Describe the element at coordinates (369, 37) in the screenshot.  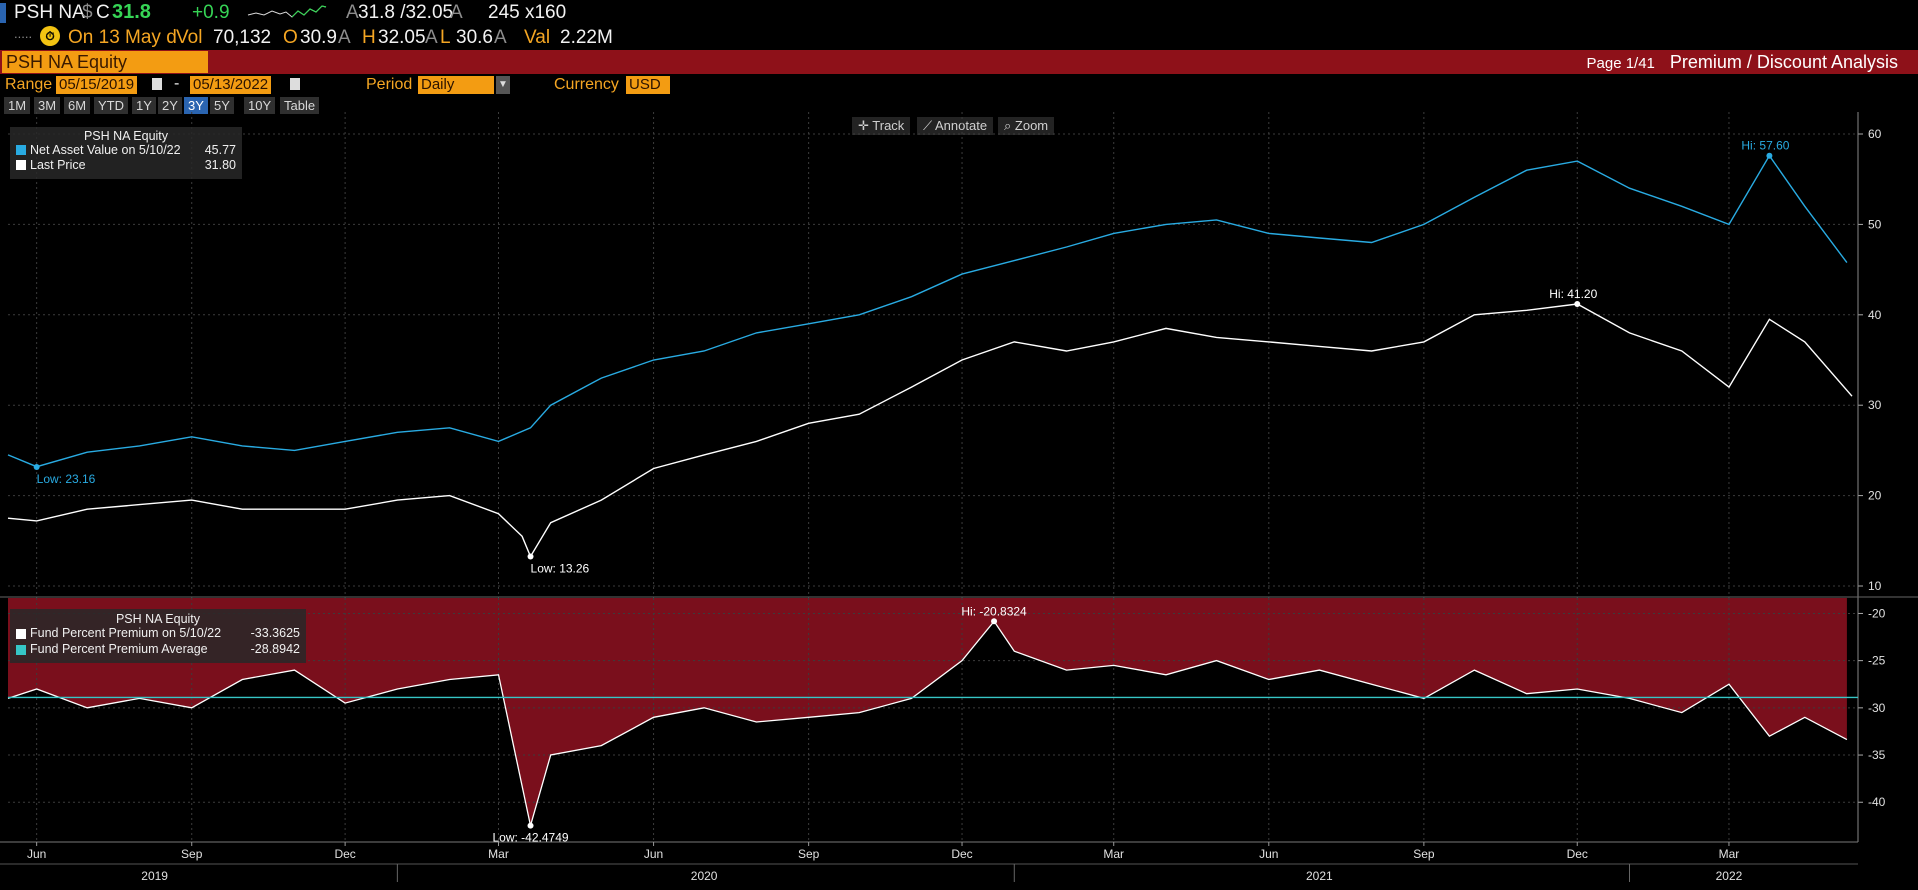
I see `high-label: H` at that location.